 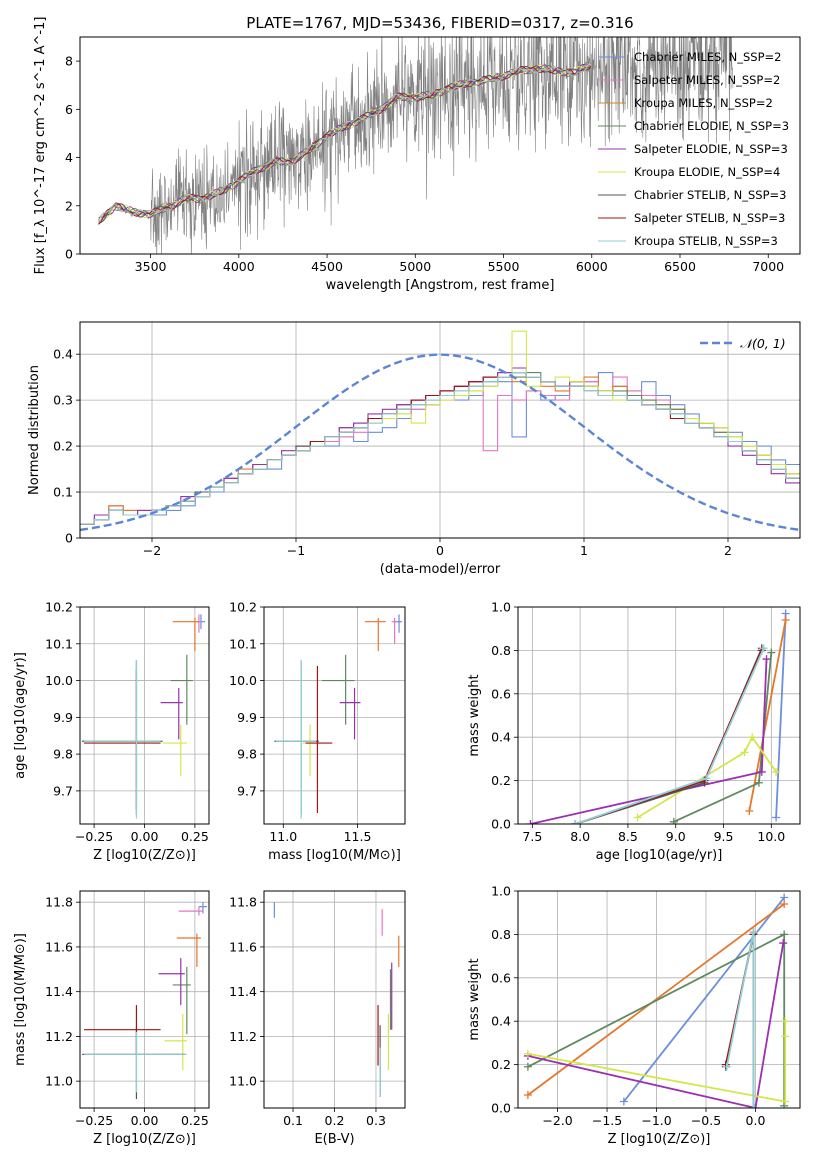 What do you see at coordinates (59, 902) in the screenshot?
I see `y-tick-label: 11.8` at bounding box center [59, 902].